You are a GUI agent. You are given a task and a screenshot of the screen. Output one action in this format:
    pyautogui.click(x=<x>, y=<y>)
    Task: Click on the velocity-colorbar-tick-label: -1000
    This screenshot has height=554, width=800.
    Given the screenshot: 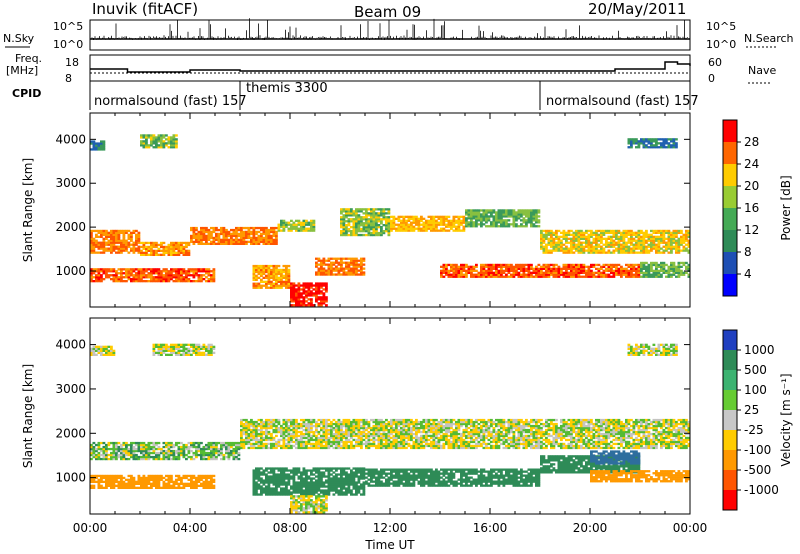 What is the action you would take?
    pyautogui.click(x=761, y=490)
    